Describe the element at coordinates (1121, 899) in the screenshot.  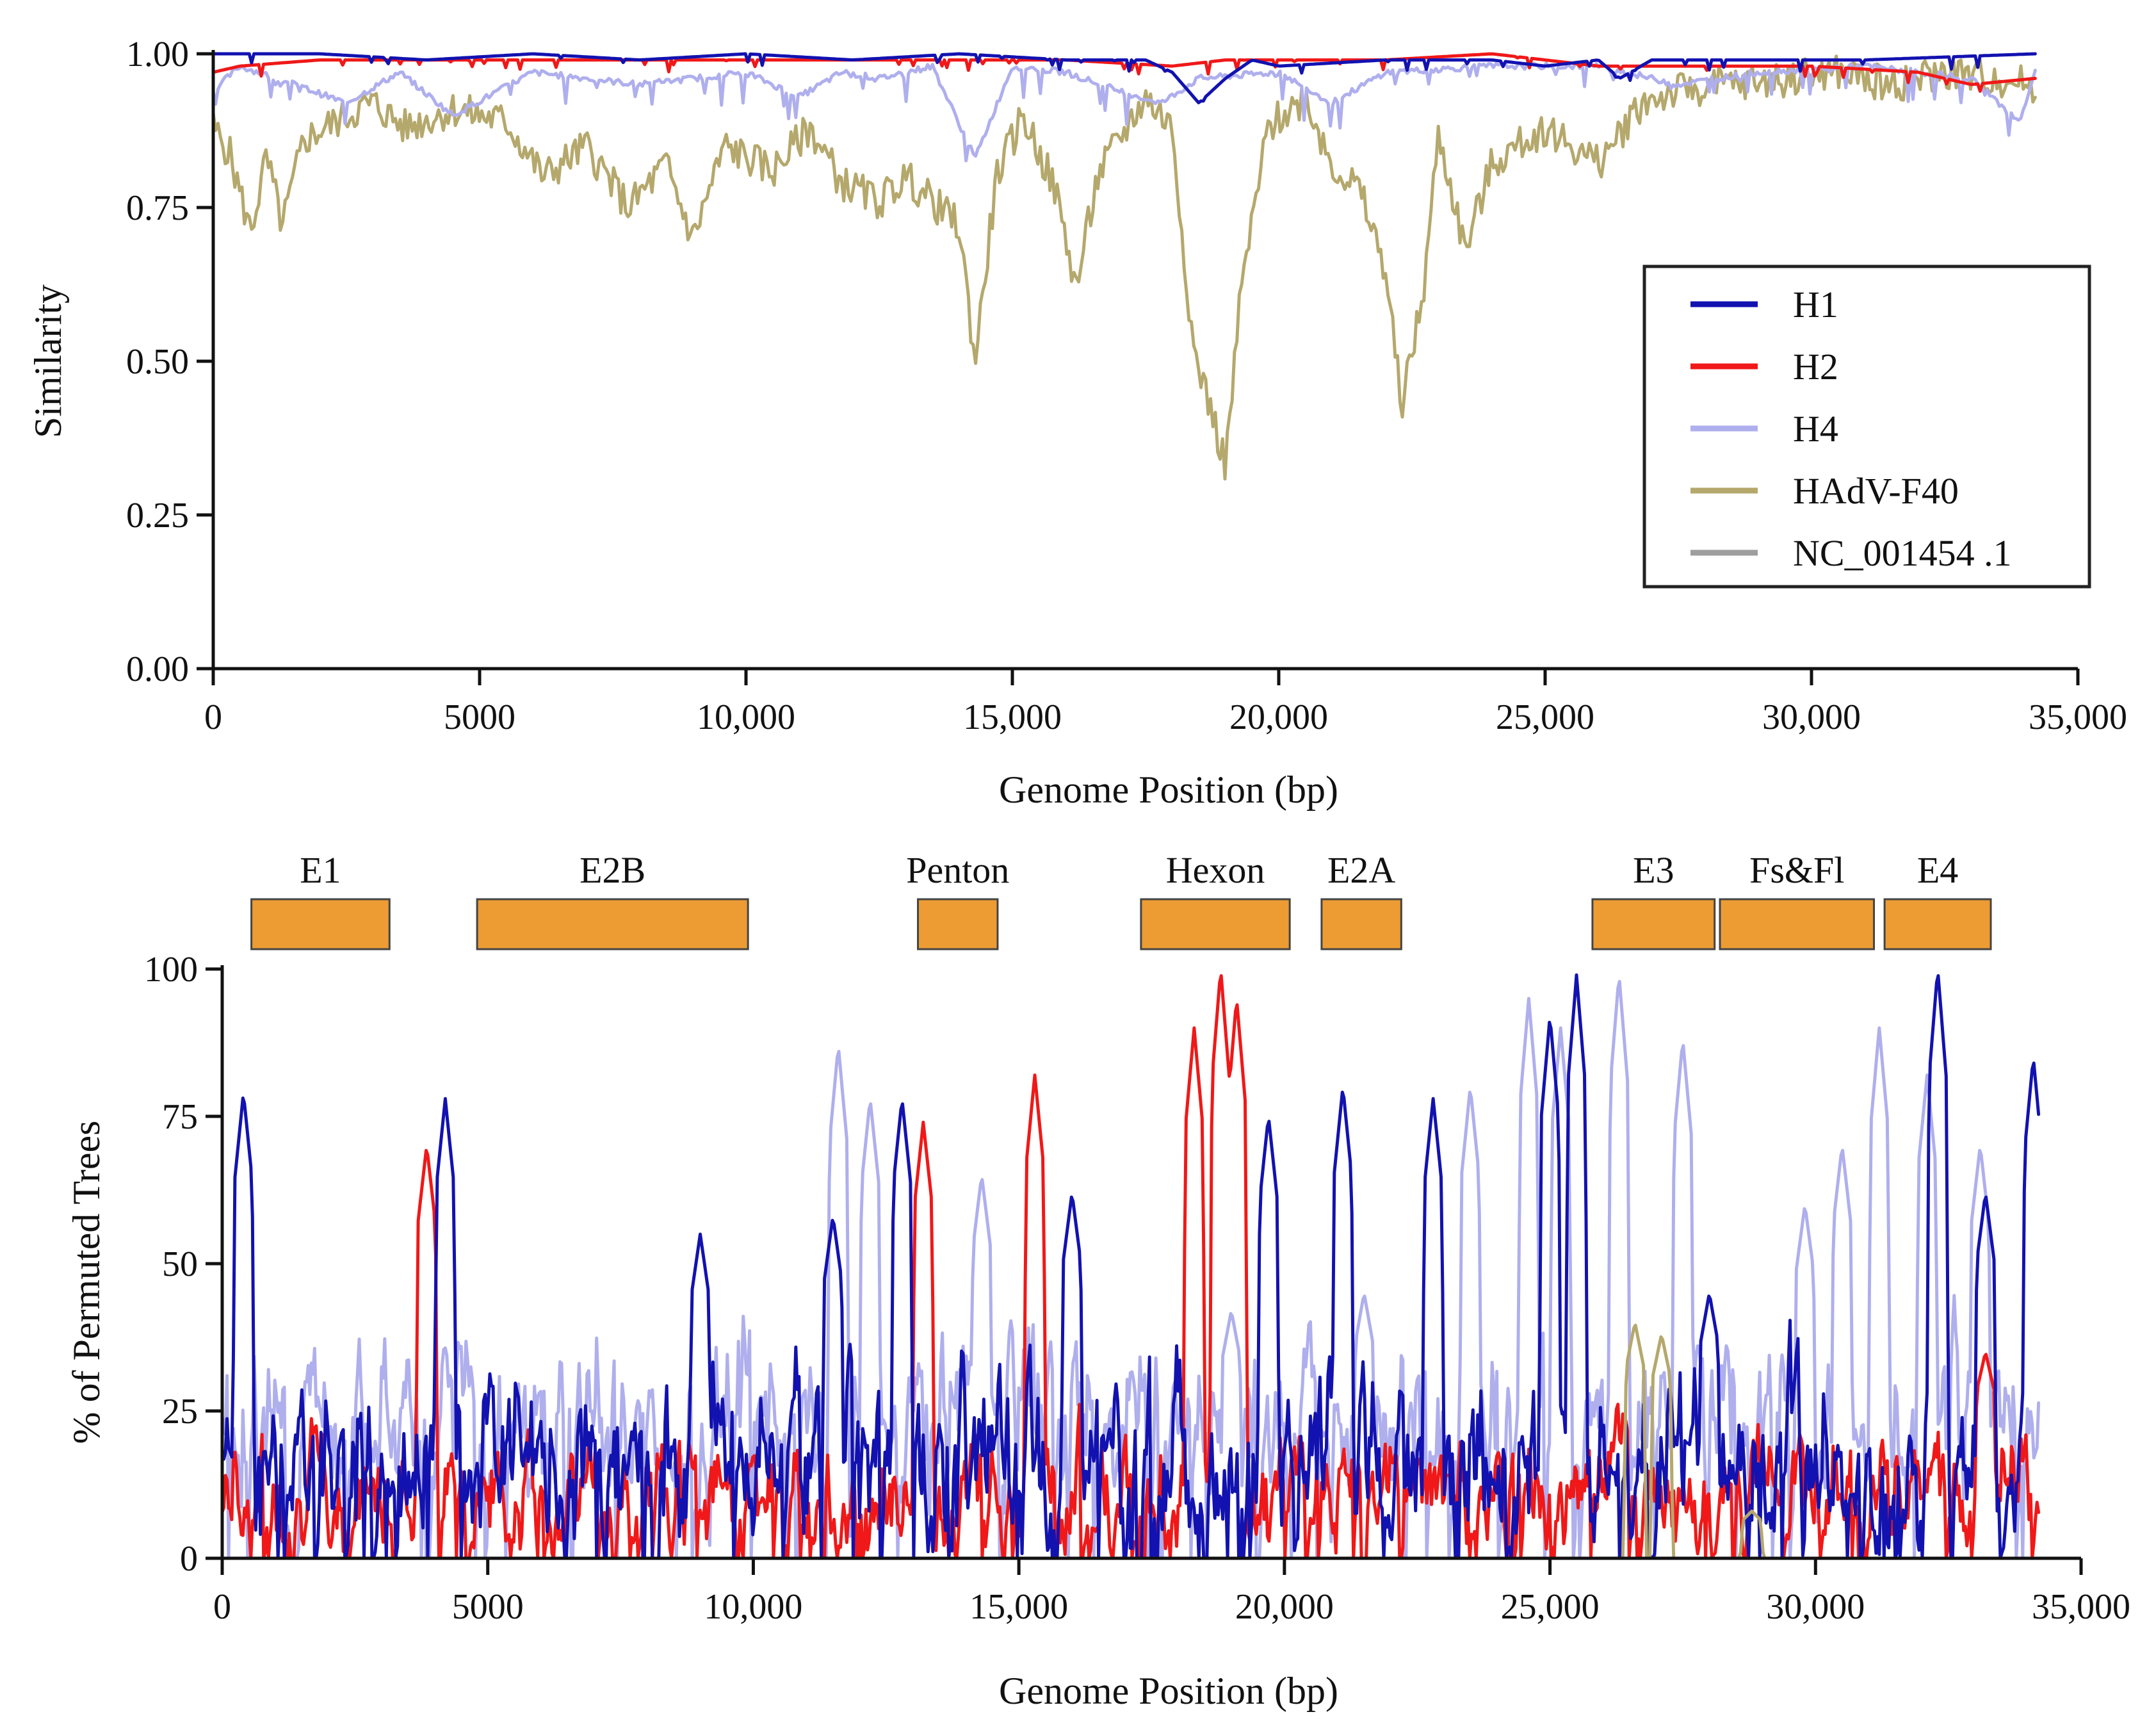
I see `gene-annotation-track: E1 E2B Penton Hexon E2A E3 Fs&Fl E4` at that location.